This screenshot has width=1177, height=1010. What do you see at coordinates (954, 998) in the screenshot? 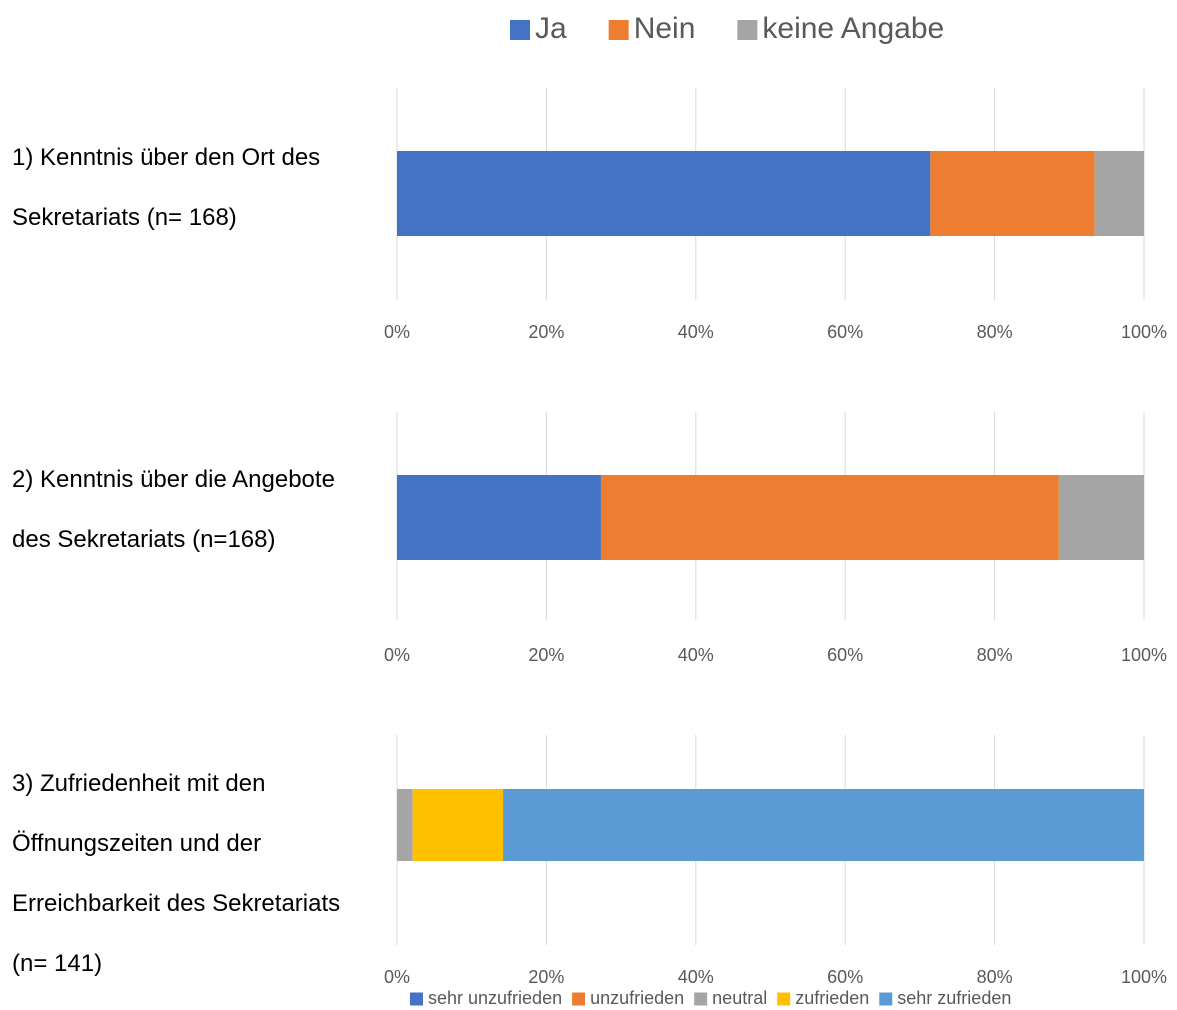
I see `legend-label: sehr zufrieden` at bounding box center [954, 998].